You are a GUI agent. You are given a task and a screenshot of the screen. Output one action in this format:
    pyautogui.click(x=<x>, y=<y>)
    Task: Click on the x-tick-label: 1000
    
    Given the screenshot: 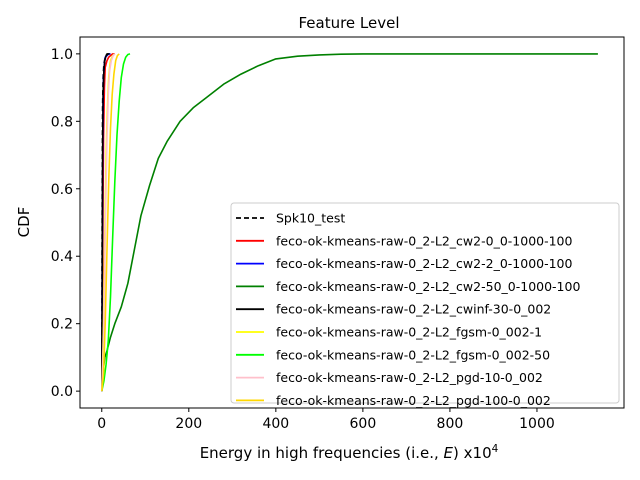 What is the action you would take?
    pyautogui.click(x=537, y=424)
    